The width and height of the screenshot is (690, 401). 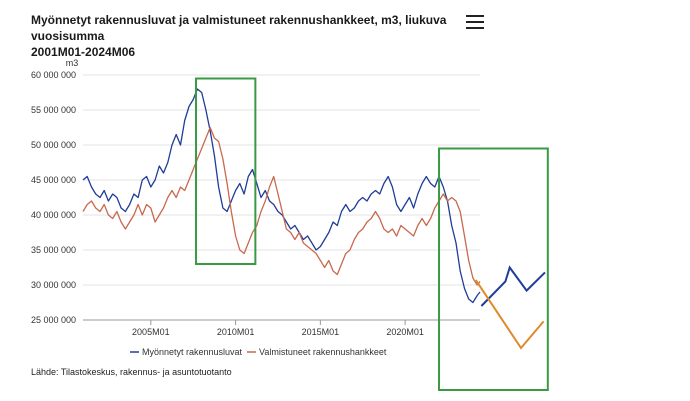 What do you see at coordinates (323, 352) in the screenshot?
I see `legend-label-2: Valmistuneet rakennushankkeet` at bounding box center [323, 352].